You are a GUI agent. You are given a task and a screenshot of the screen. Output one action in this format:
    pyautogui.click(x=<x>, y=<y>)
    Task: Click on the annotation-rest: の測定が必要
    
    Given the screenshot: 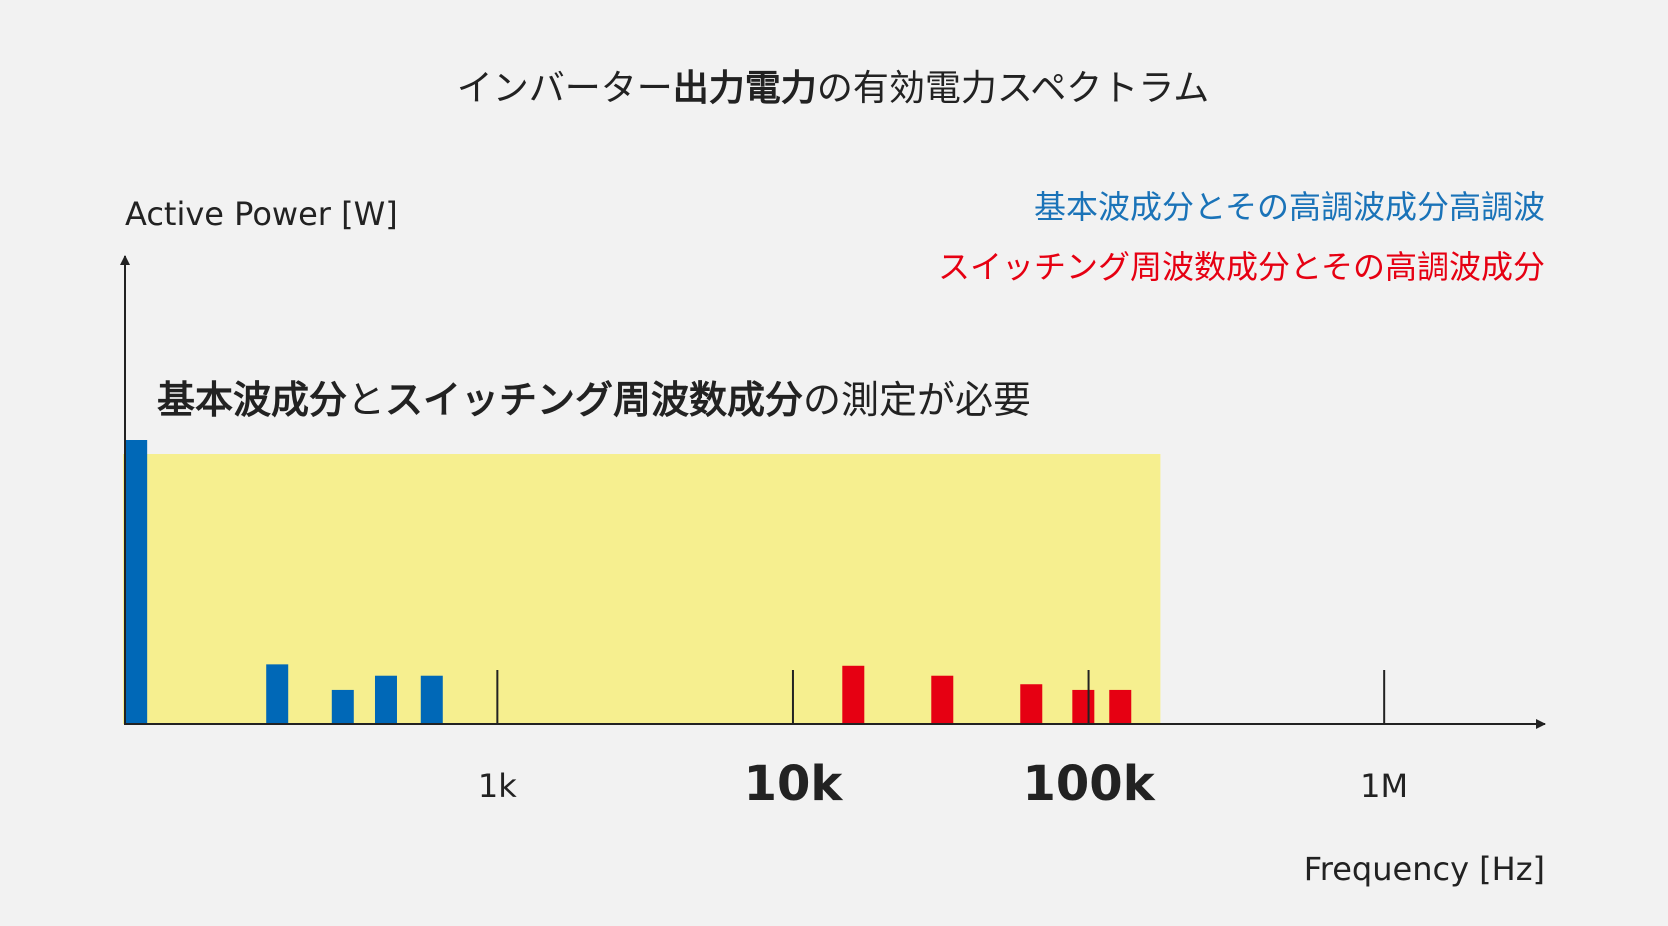 What is the action you would take?
    pyautogui.click(x=917, y=400)
    